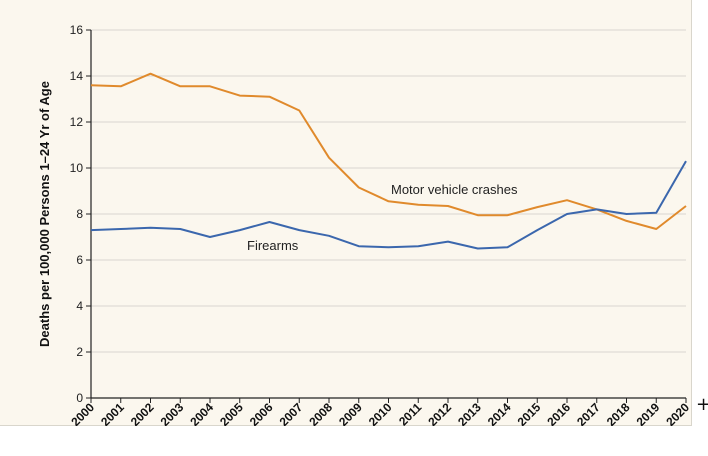 The height and width of the screenshot is (456, 708). Describe the element at coordinates (702, 404) in the screenshot. I see `plus-icon: +` at that location.